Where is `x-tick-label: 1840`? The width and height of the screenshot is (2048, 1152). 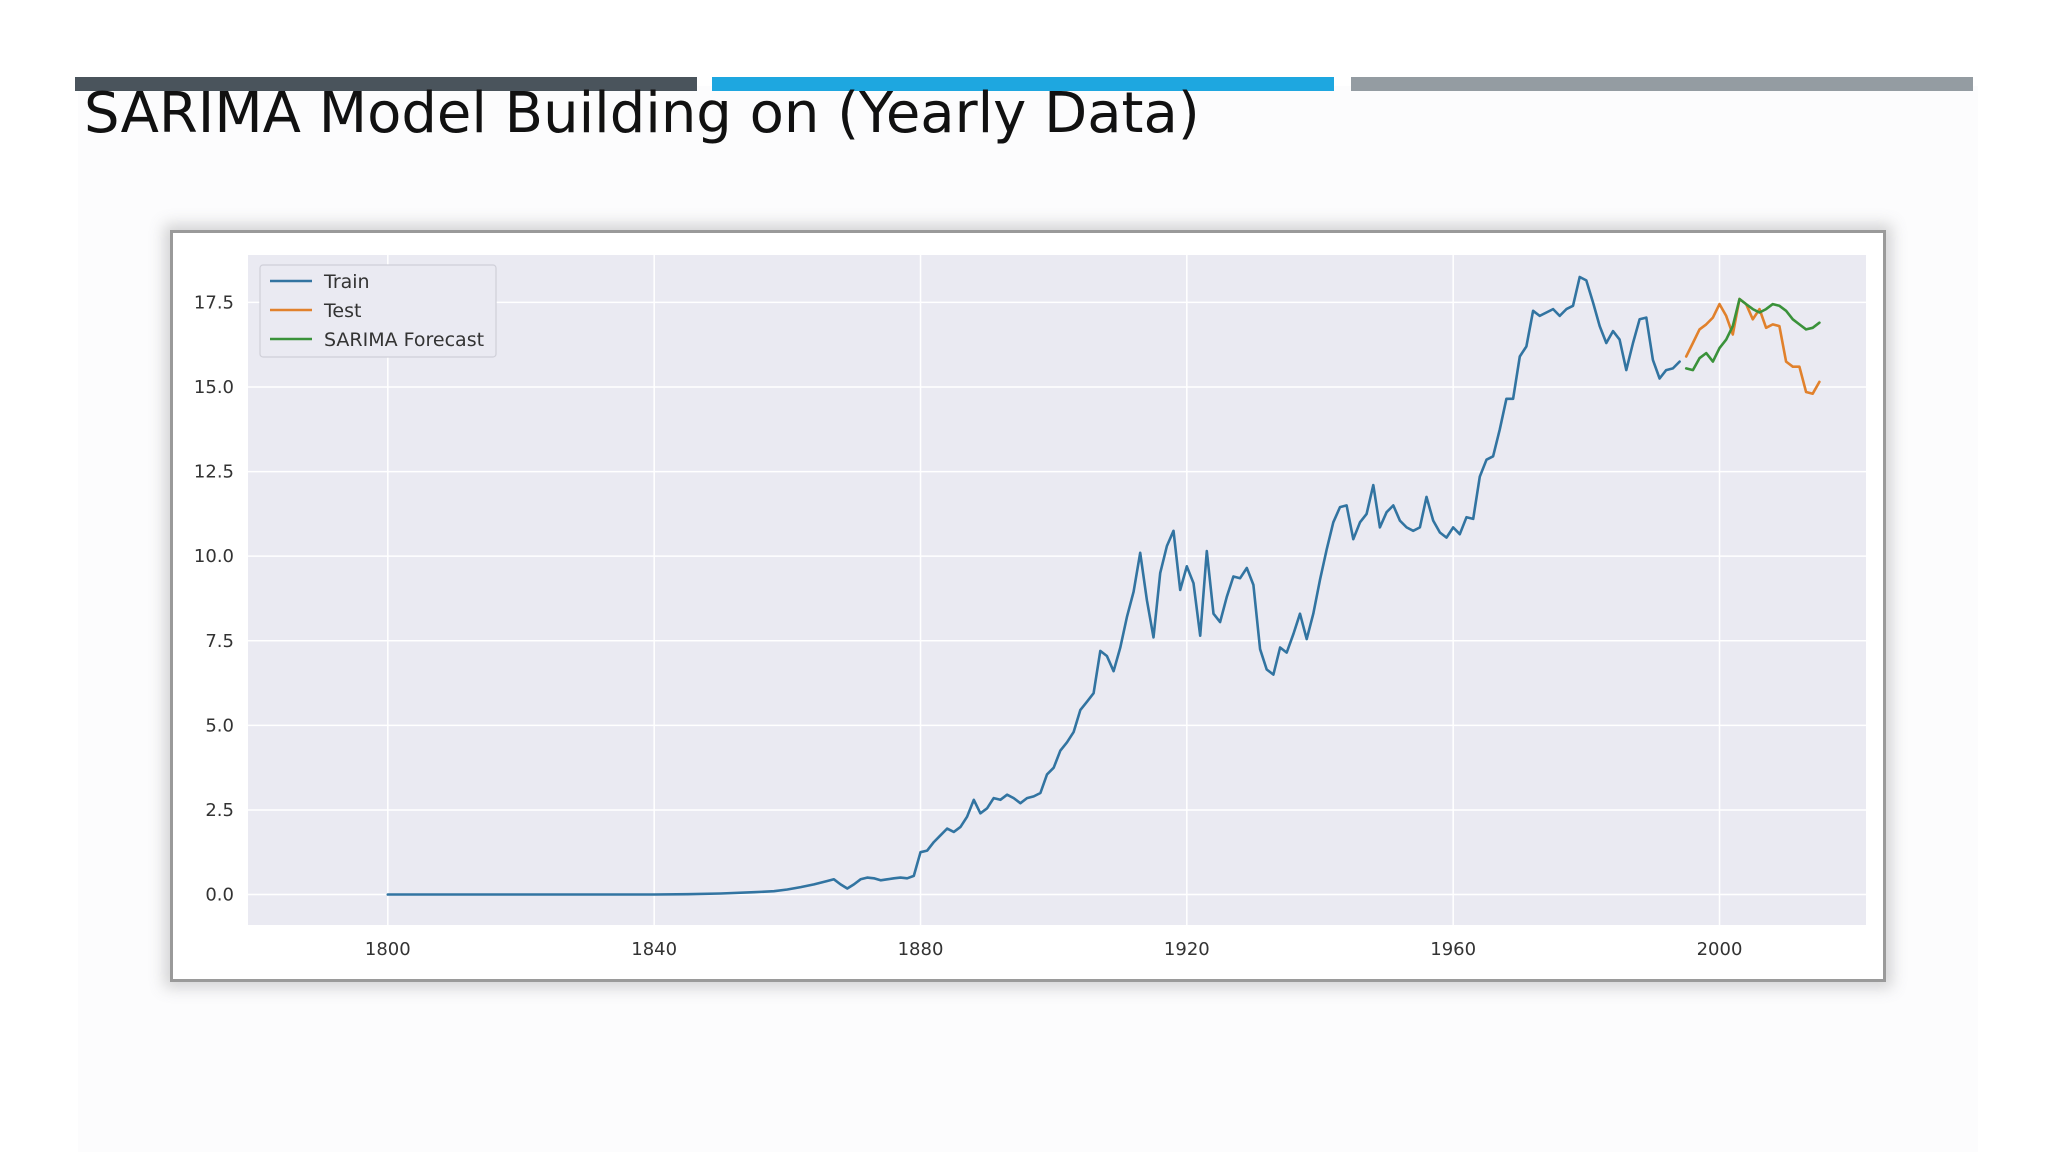
x-tick-label: 1840 is located at coordinates (654, 949).